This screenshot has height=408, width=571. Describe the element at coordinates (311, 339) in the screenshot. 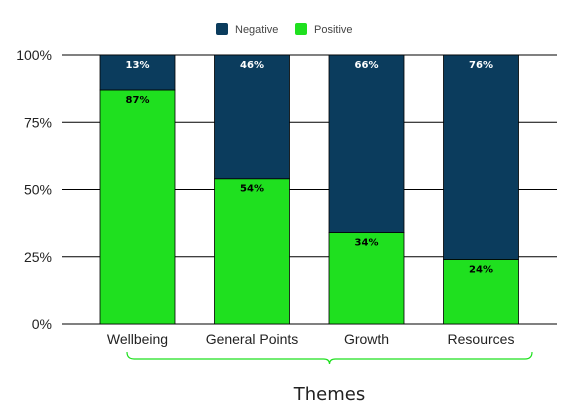

I see `x-axis-categories: Wellbeing General Points Growth Resources` at that location.